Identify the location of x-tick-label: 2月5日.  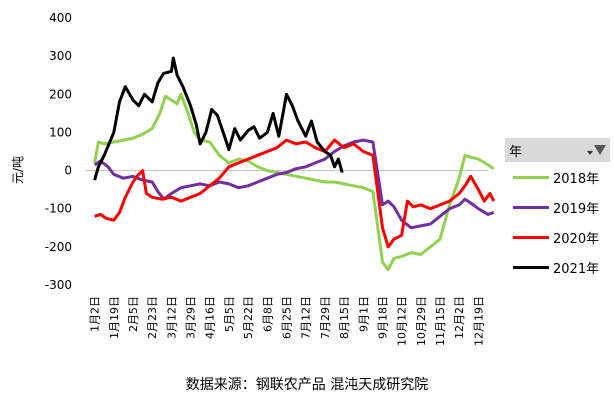
(133, 314).